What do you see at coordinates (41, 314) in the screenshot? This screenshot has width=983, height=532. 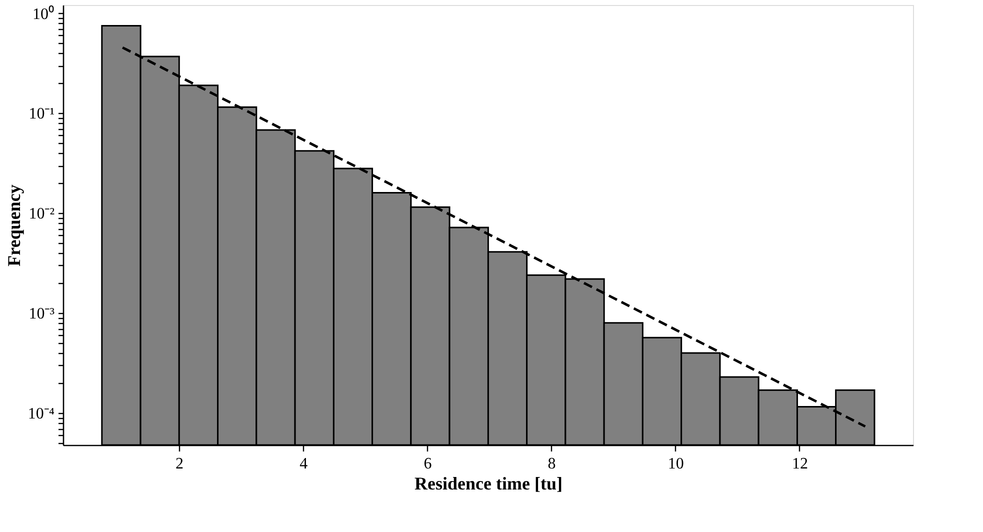 I see `y-tick-label: 10⁻³` at bounding box center [41, 314].